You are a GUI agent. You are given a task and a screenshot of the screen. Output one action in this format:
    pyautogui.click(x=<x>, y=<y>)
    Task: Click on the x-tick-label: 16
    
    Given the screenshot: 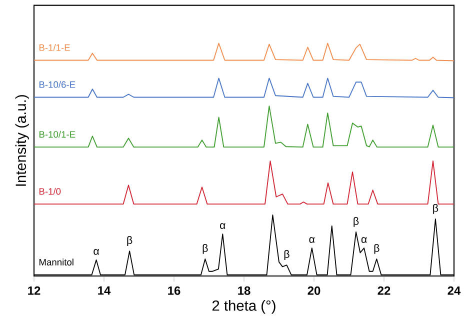 What is the action you would take?
    pyautogui.click(x=174, y=290)
    